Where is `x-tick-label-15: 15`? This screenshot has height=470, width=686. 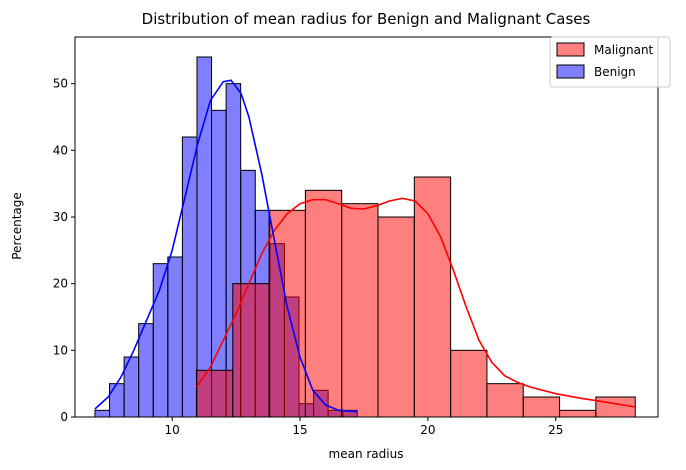
x-tick-label-15: 15 is located at coordinates (299, 430).